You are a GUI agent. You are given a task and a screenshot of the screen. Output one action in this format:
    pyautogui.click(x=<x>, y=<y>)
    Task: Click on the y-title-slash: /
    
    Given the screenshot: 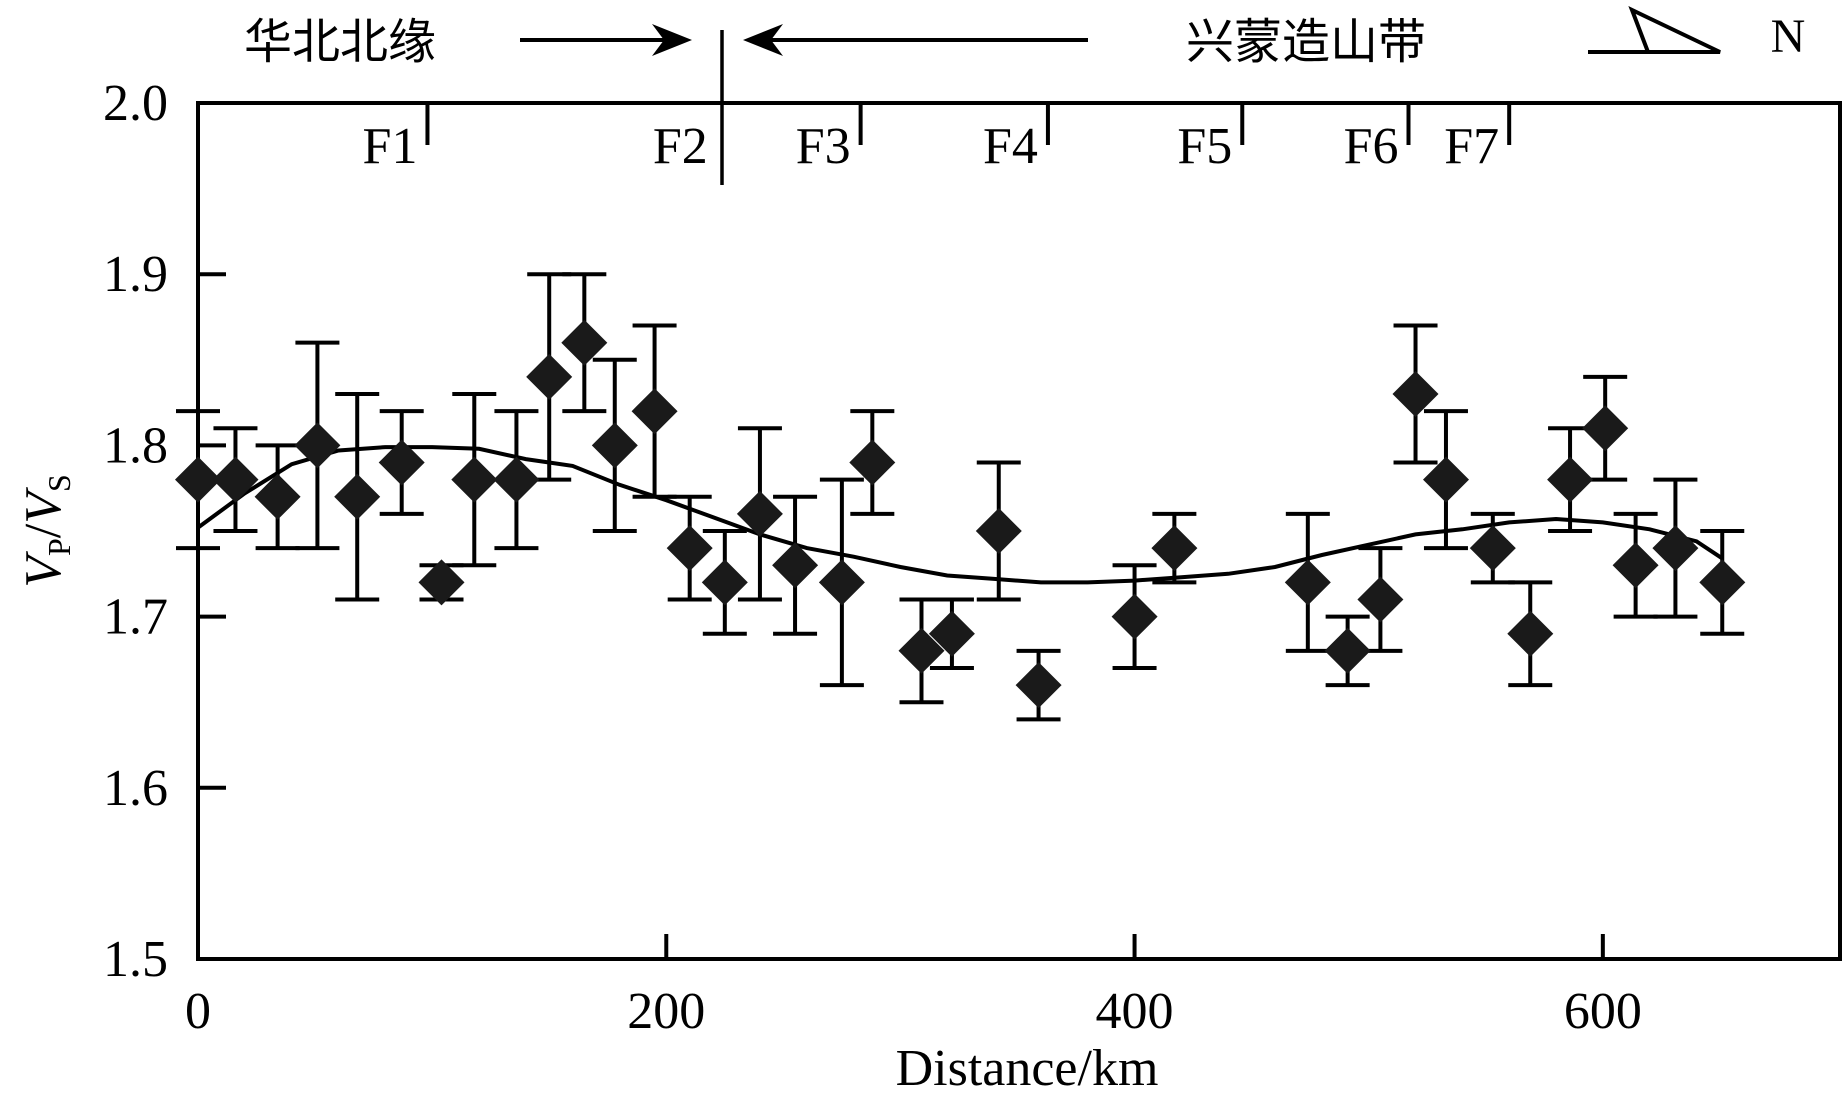 What is the action you would take?
    pyautogui.click(x=43, y=530)
    